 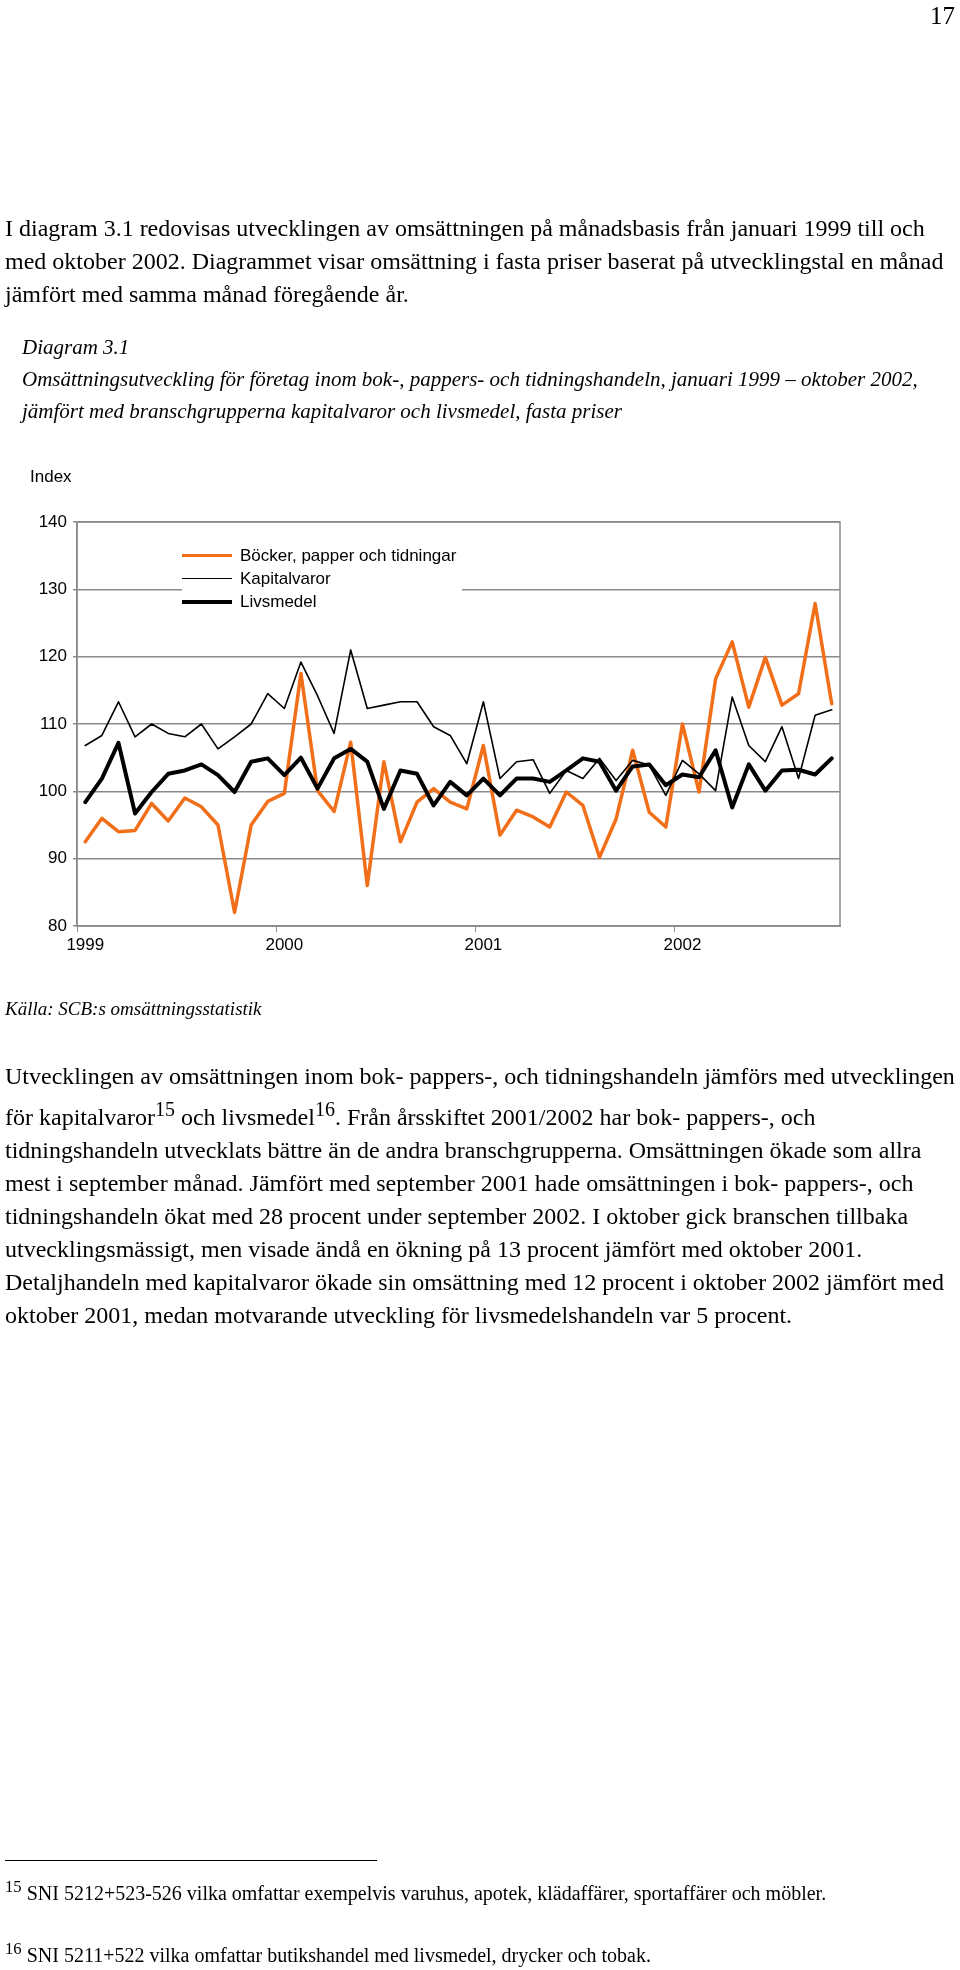 What do you see at coordinates (348, 556) in the screenshot?
I see `legend-label: Böcker, papper och tidningar` at bounding box center [348, 556].